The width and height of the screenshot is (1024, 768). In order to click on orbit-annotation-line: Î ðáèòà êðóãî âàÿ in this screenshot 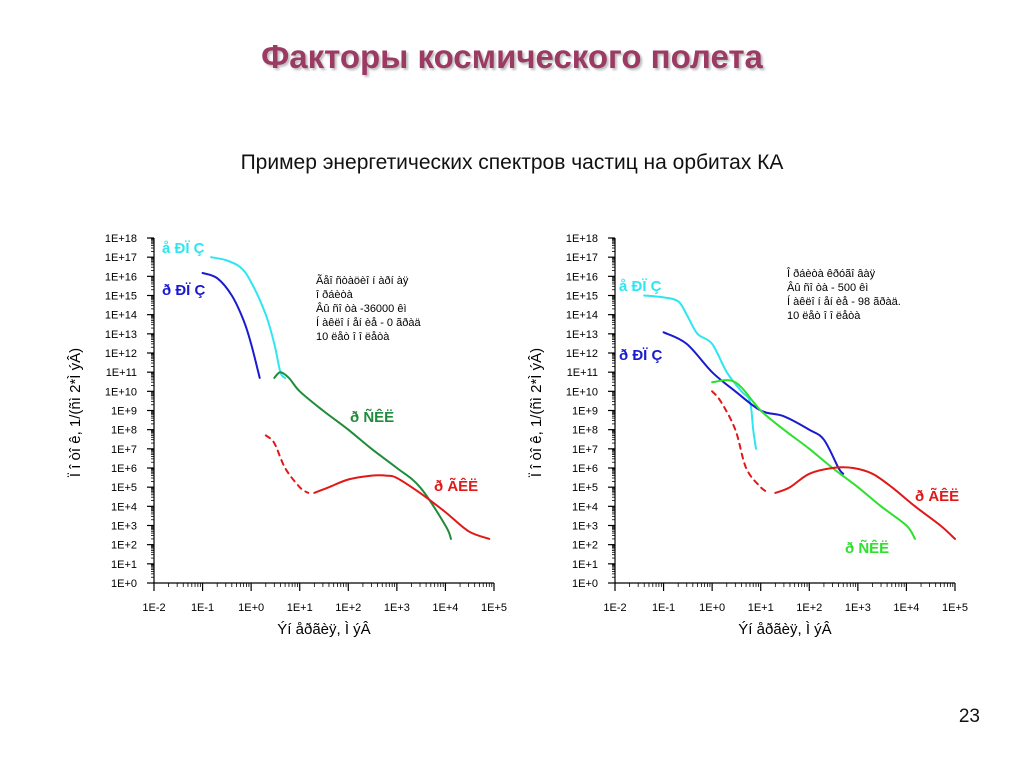, I will do `click(831, 273)`.